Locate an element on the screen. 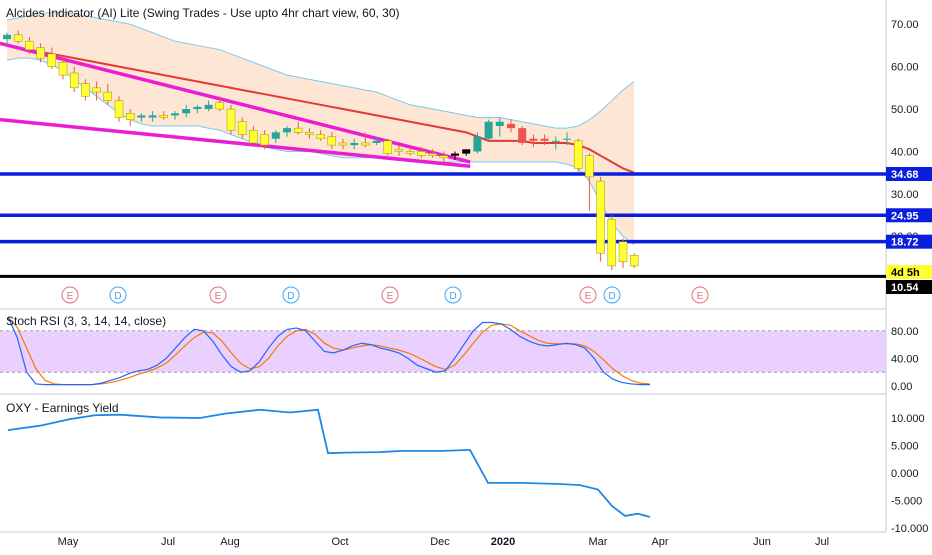  rsi-y-tick-label: 80.00 is located at coordinates (905, 332).